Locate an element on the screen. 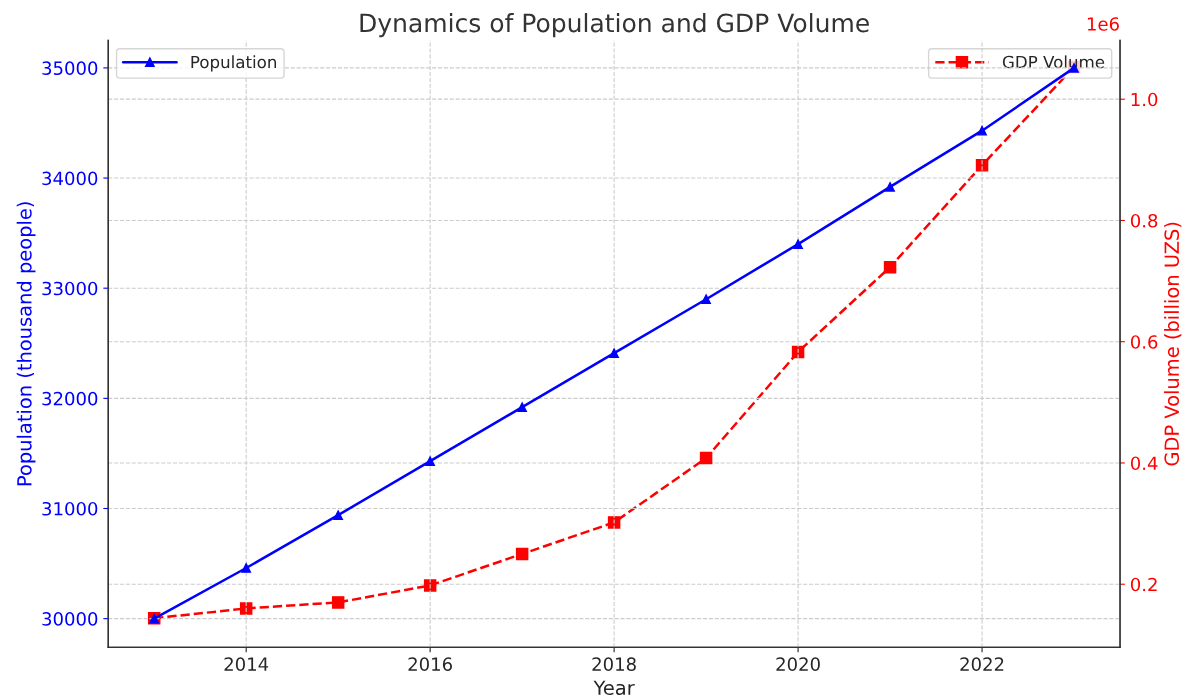 This screenshot has width=1189, height=696. y2-axis-title: GDP Volume (billion UZS) is located at coordinates (1173, 344).